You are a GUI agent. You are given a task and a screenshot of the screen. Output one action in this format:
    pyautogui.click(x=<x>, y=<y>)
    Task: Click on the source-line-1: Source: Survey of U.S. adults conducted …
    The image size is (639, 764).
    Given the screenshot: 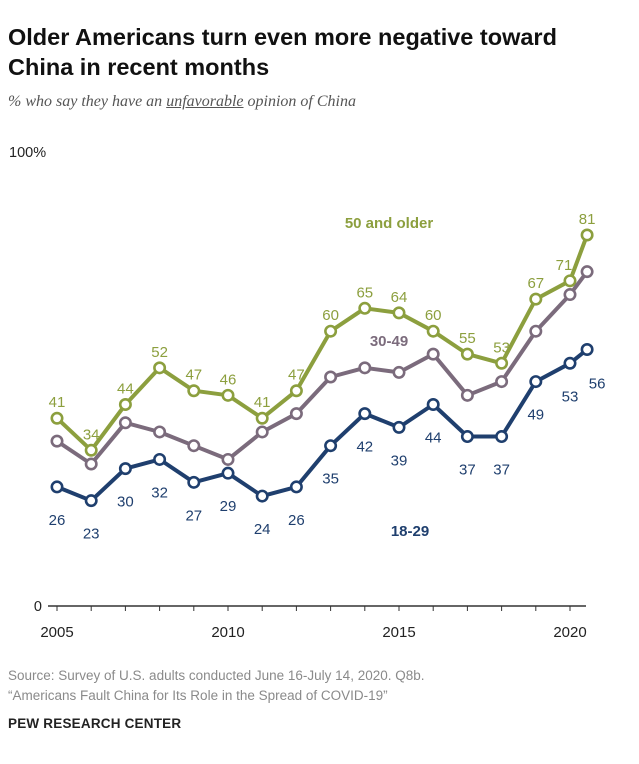 What is the action you would take?
    pyautogui.click(x=216, y=675)
    